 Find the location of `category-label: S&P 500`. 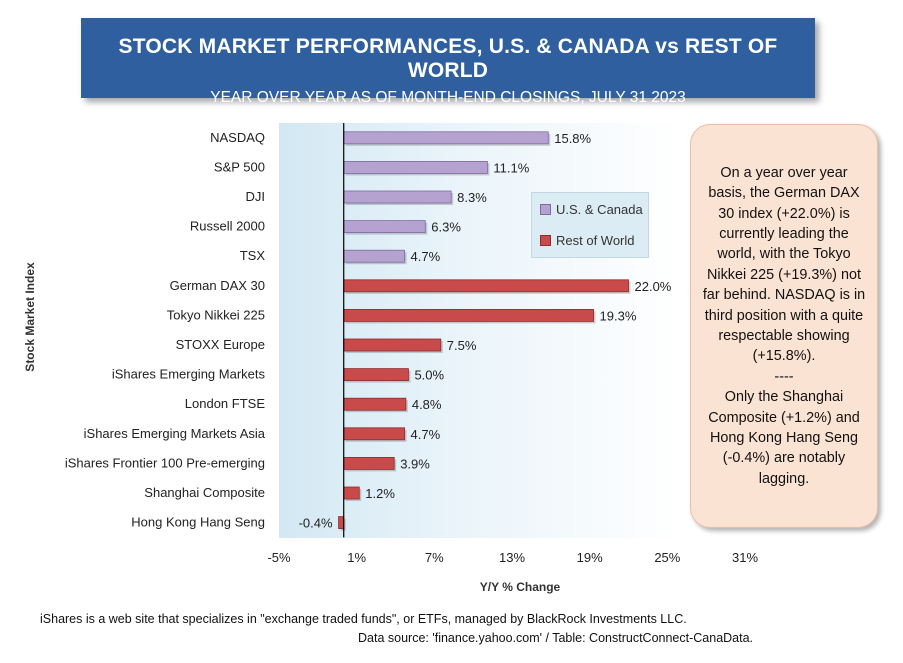

category-label: S&P 500 is located at coordinates (239, 166).